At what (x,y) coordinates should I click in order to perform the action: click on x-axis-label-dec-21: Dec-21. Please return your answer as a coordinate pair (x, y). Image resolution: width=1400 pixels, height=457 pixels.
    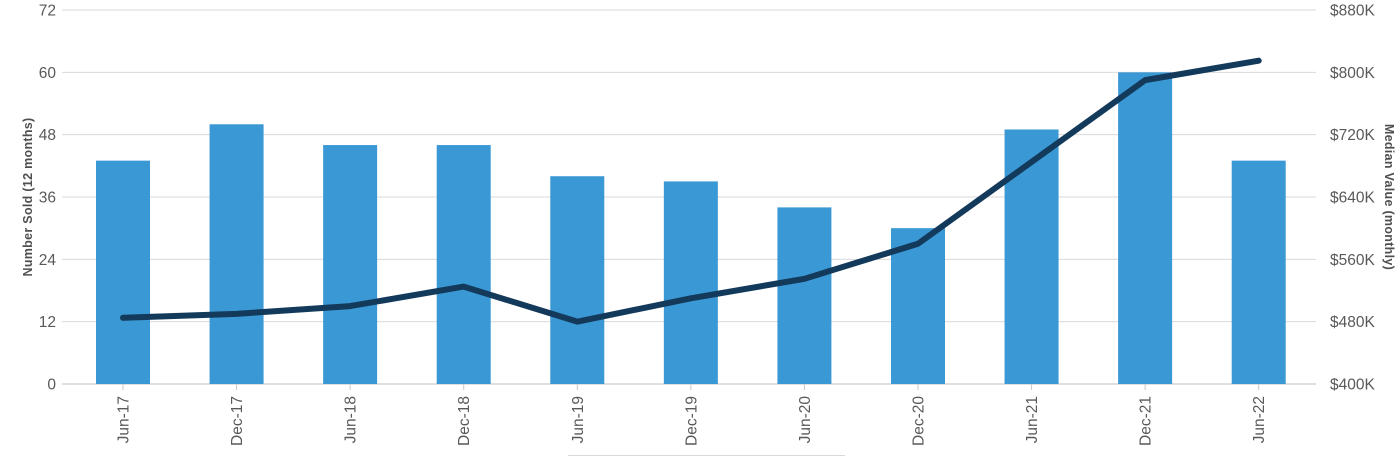
    Looking at the image, I should click on (1146, 421).